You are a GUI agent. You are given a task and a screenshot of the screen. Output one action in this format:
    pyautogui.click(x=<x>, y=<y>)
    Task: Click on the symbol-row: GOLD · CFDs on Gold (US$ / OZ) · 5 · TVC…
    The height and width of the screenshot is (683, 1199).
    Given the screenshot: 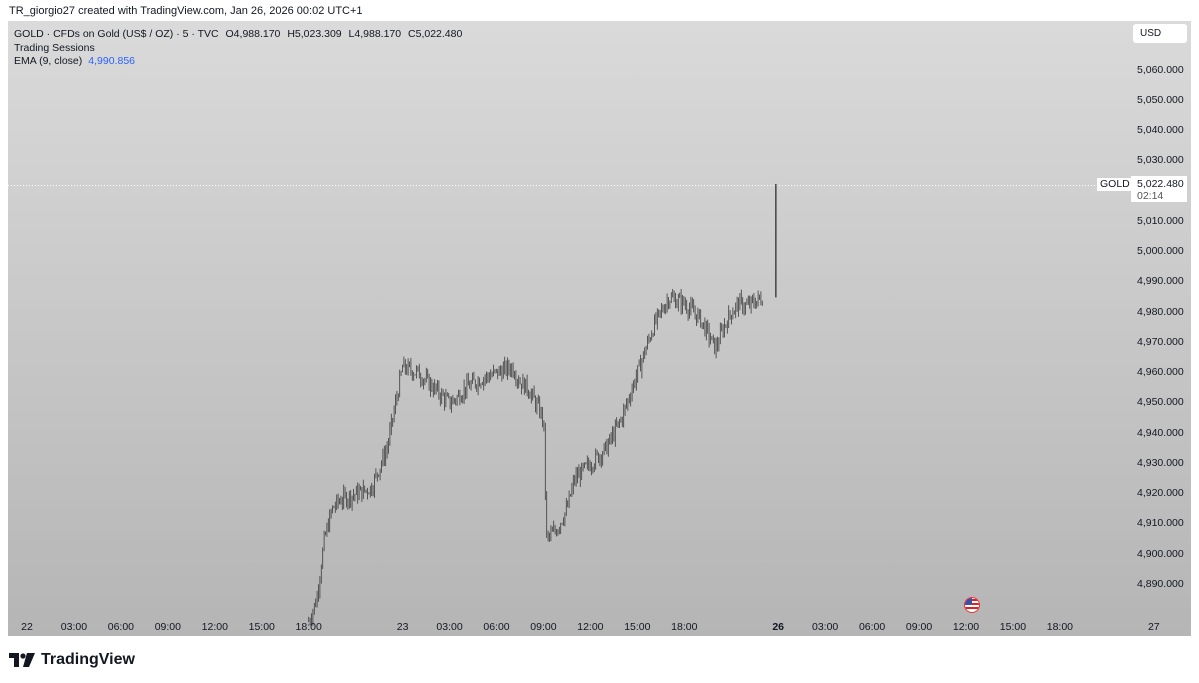 What is the action you would take?
    pyautogui.click(x=238, y=35)
    